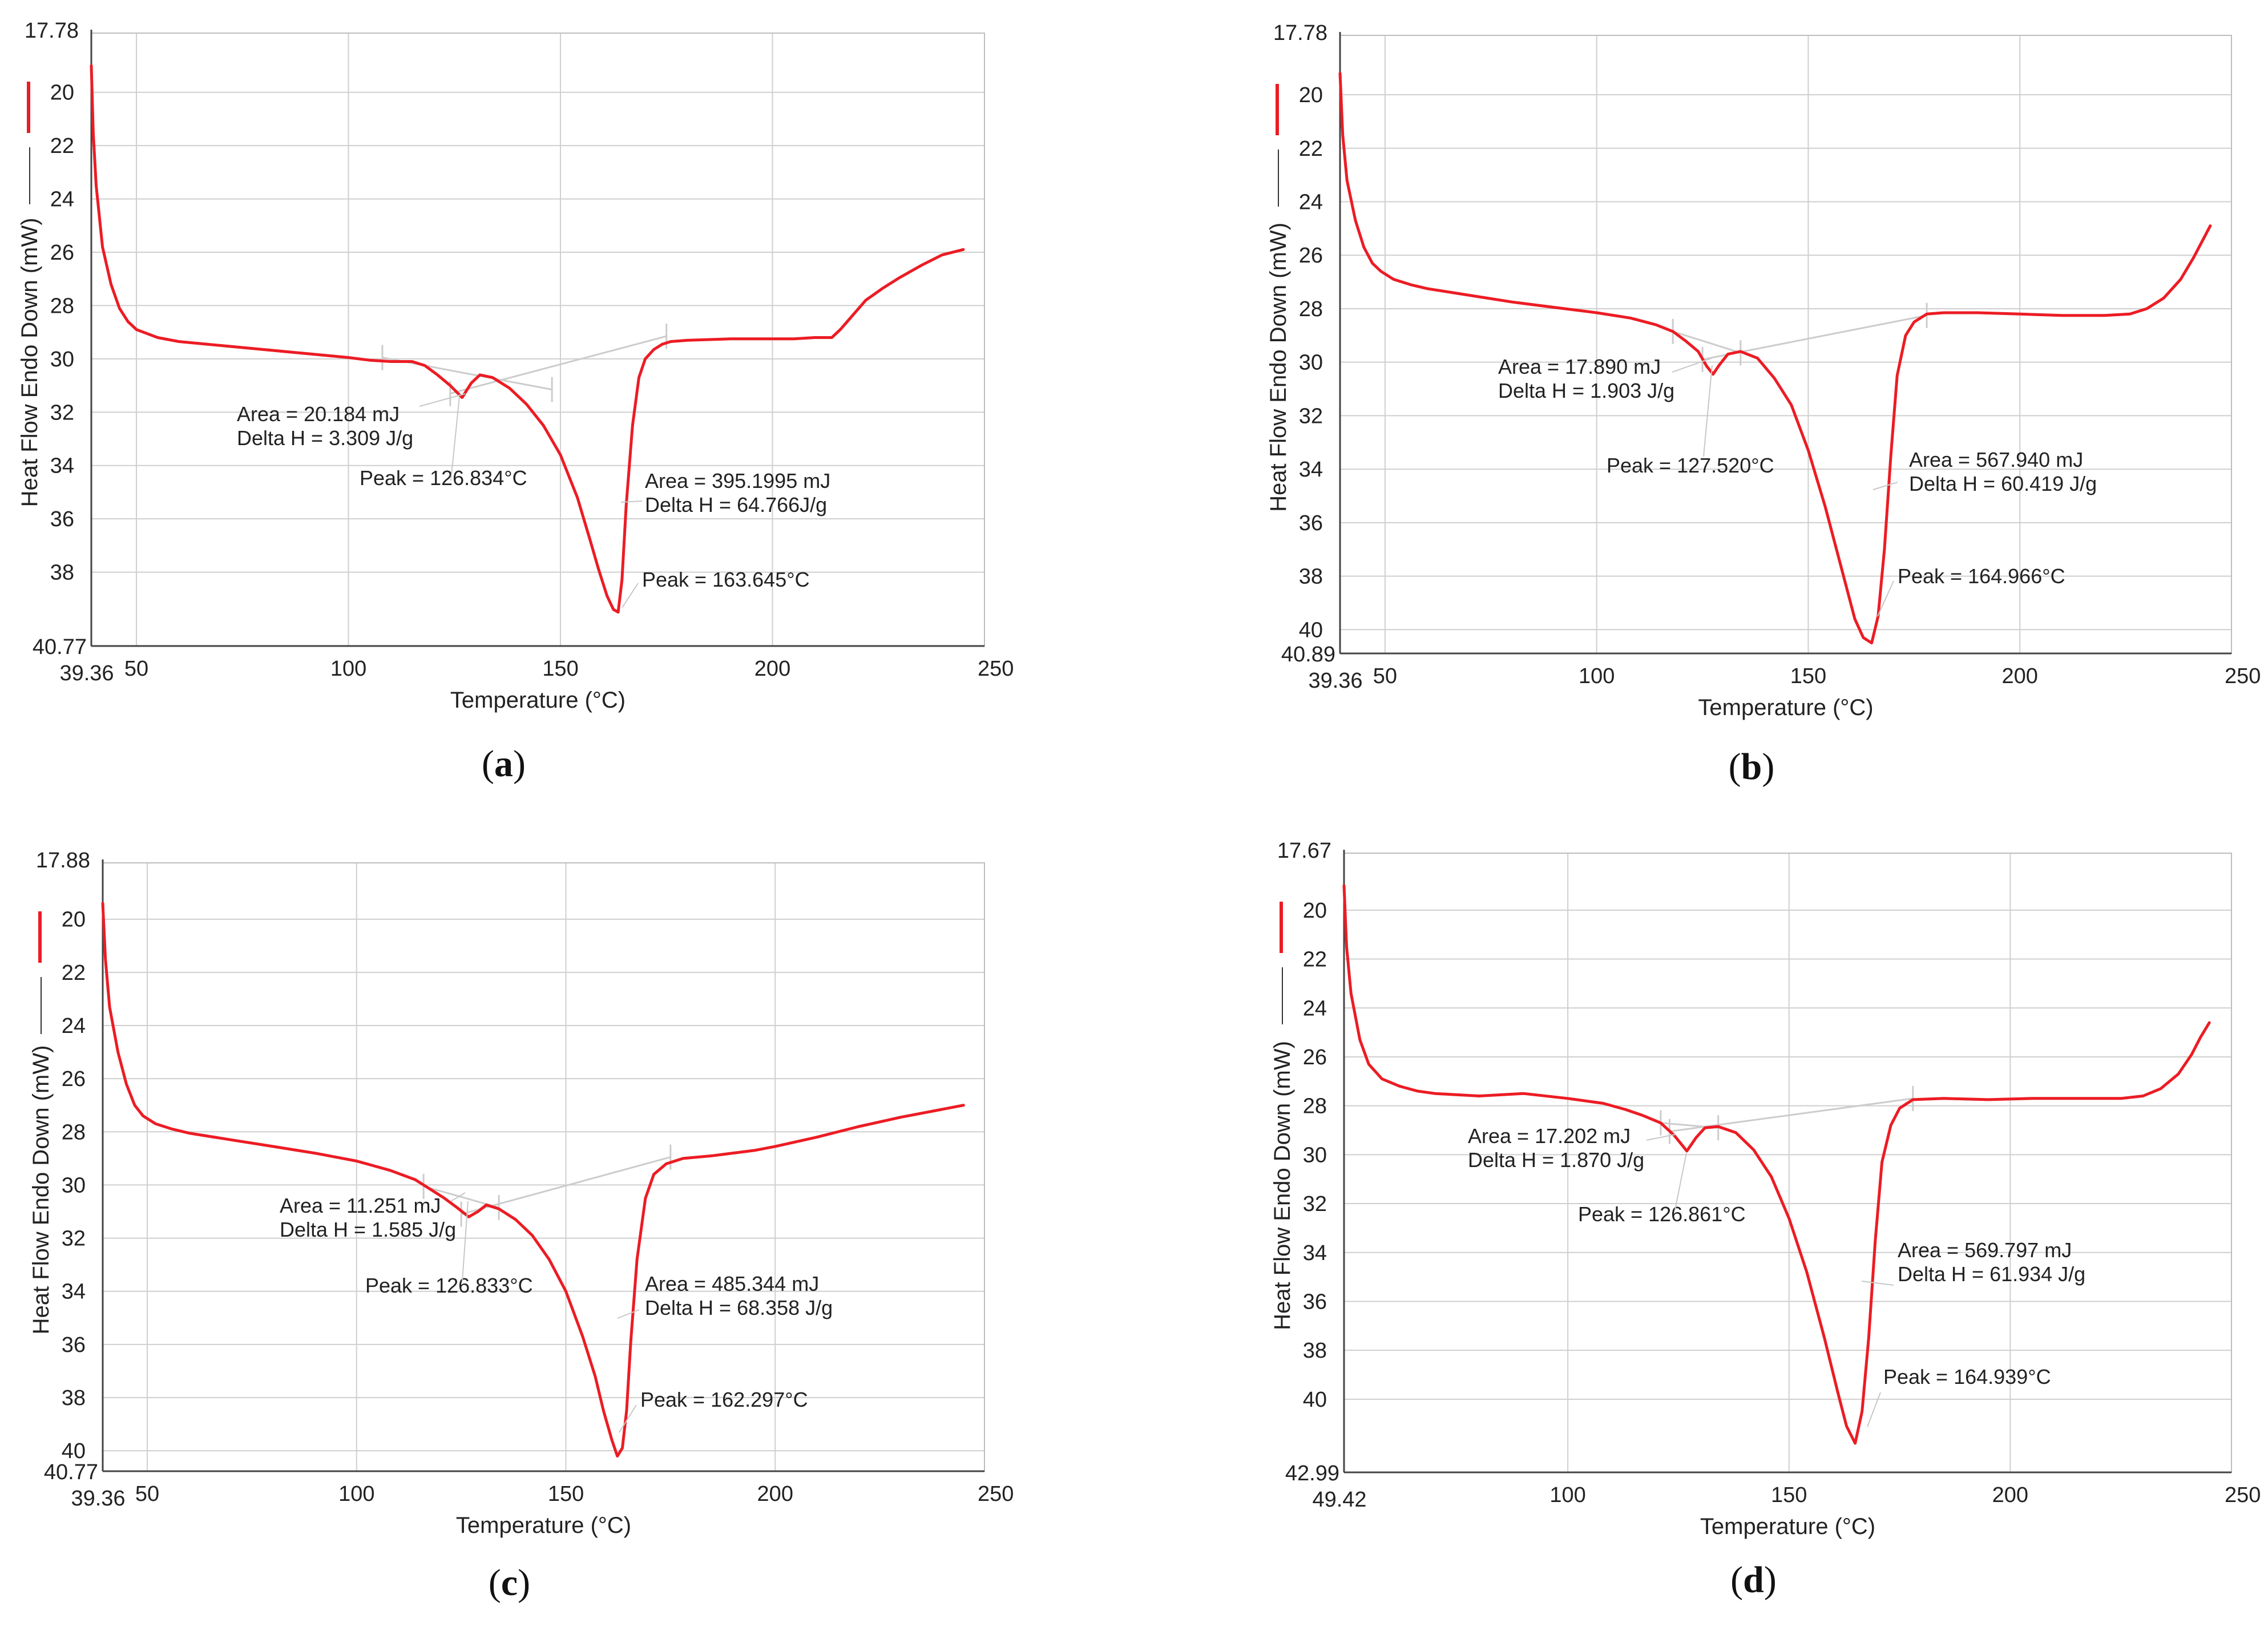 This screenshot has width=2268, height=1627. I want to click on y-top-label: 17.78, so click(1300, 33).